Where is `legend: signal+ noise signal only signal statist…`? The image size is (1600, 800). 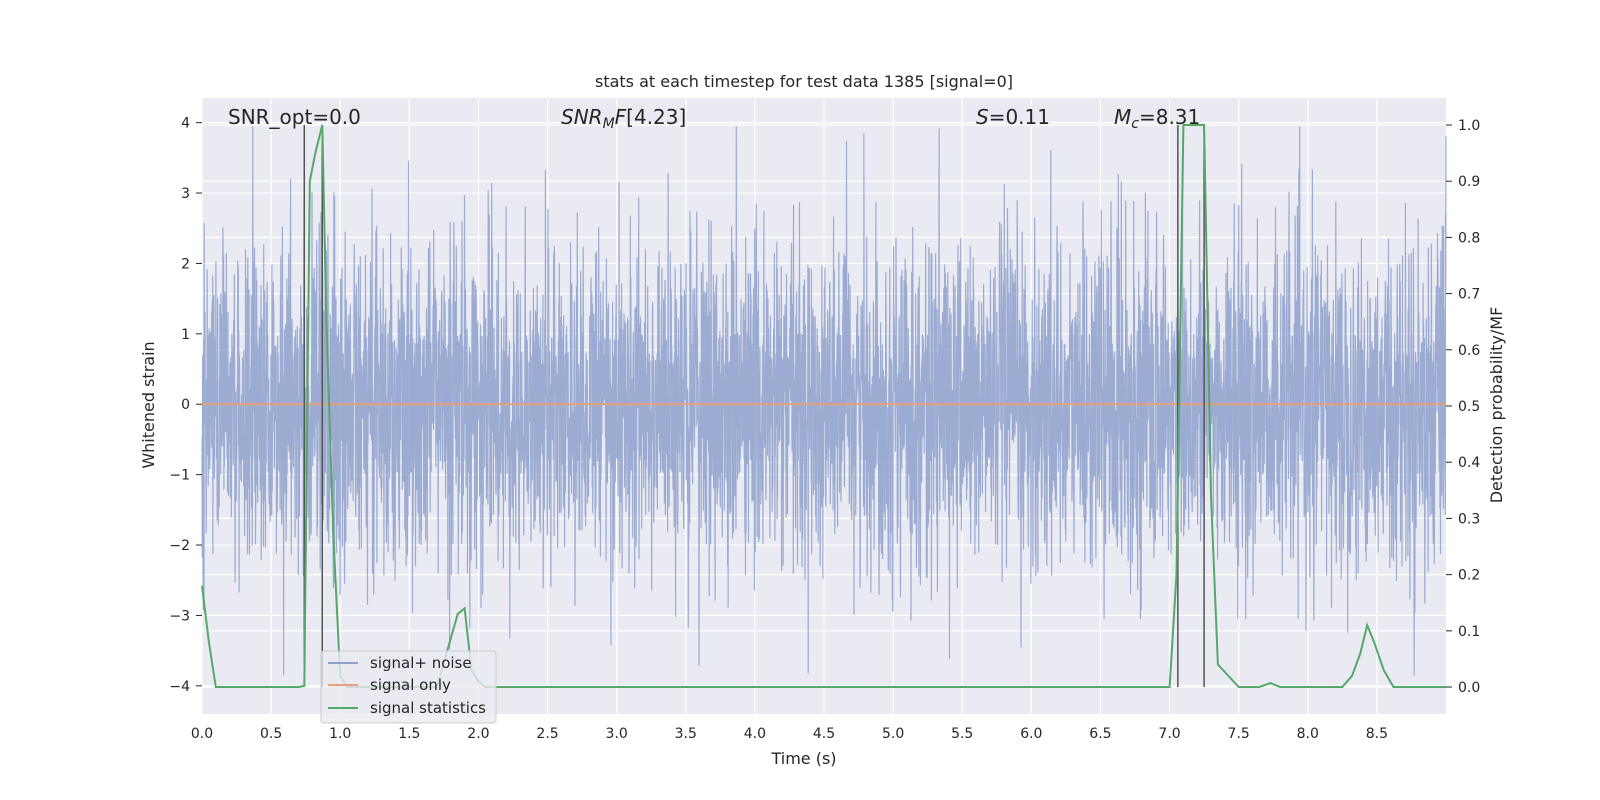
legend: signal+ noise signal only signal statist… is located at coordinates (408, 687).